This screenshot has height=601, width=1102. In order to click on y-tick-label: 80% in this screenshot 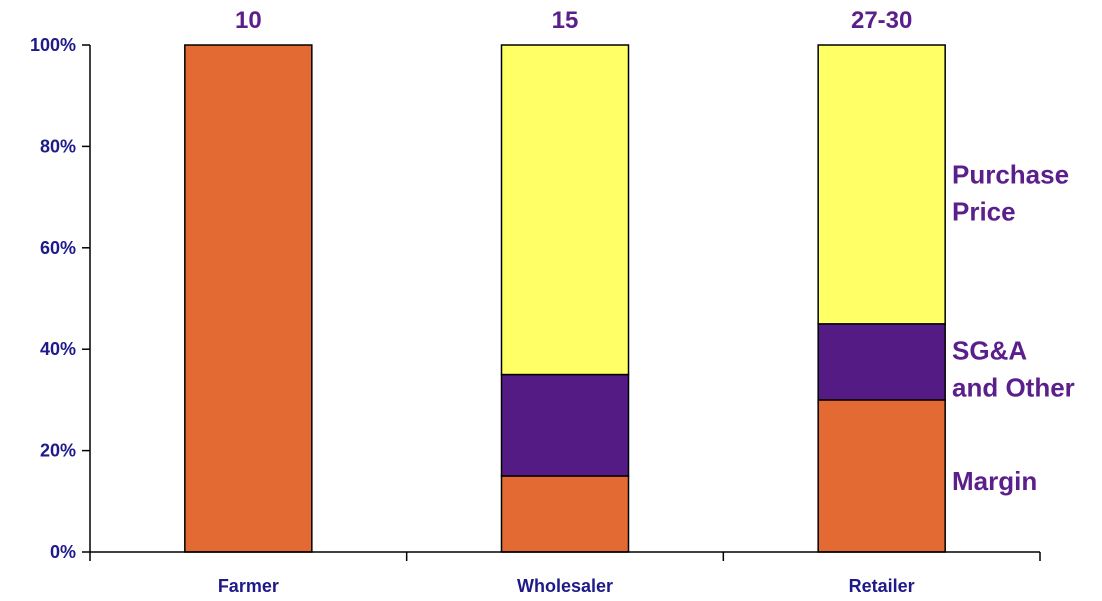, I will do `click(58, 146)`.